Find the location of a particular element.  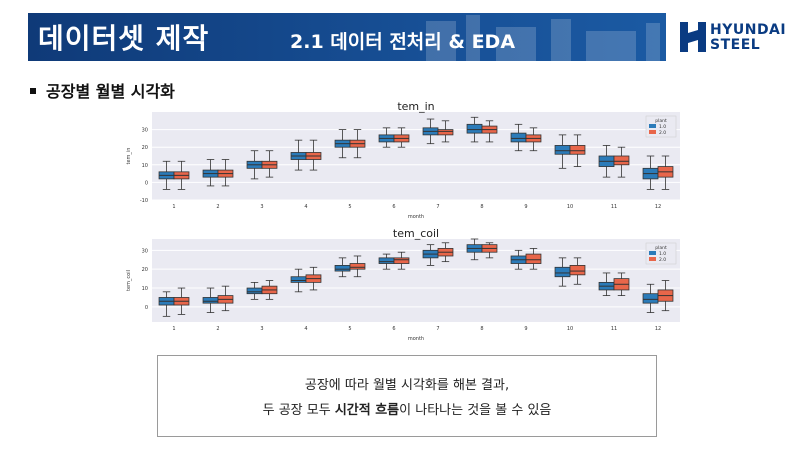

box-plant-2.0-month-2 is located at coordinates (225, 298).